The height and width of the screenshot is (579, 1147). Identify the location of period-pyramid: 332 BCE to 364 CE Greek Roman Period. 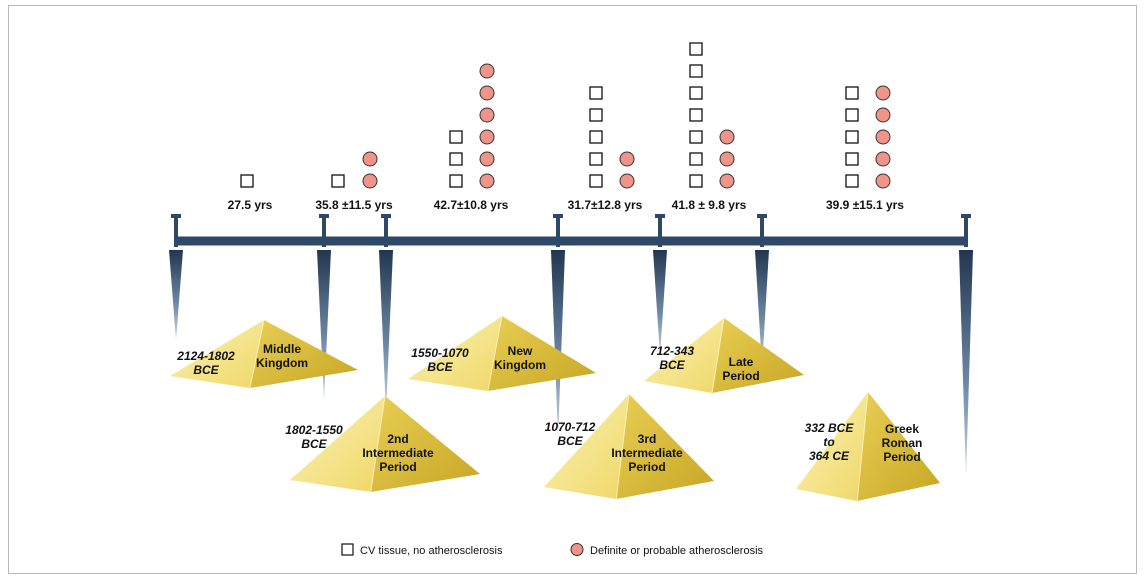
(868, 446).